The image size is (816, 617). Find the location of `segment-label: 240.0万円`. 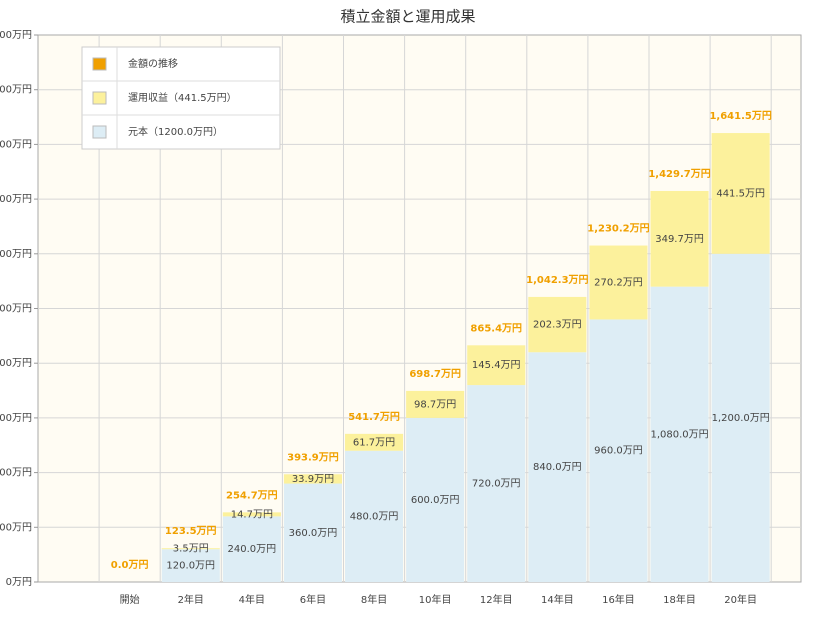

segment-label: 240.0万円 is located at coordinates (252, 549).